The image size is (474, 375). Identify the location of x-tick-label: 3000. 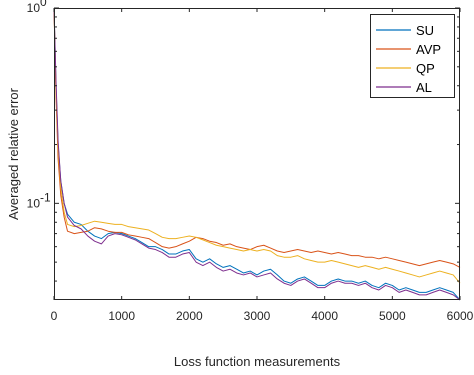
(257, 316).